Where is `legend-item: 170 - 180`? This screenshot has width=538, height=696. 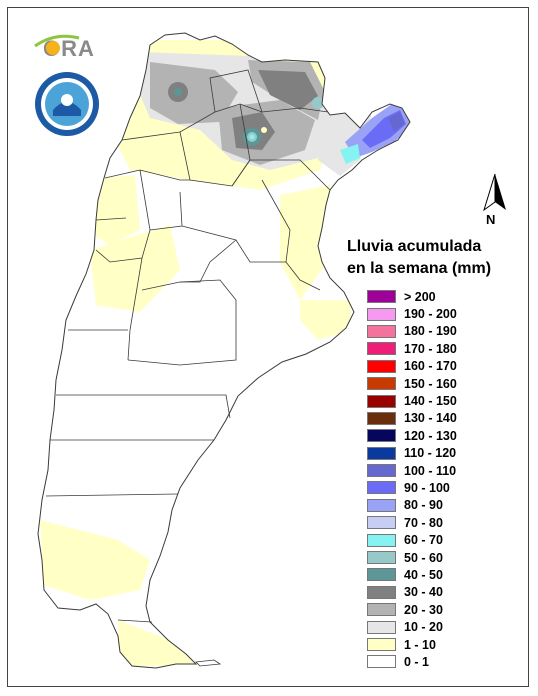
legend-item: 170 - 180 is located at coordinates (437, 348).